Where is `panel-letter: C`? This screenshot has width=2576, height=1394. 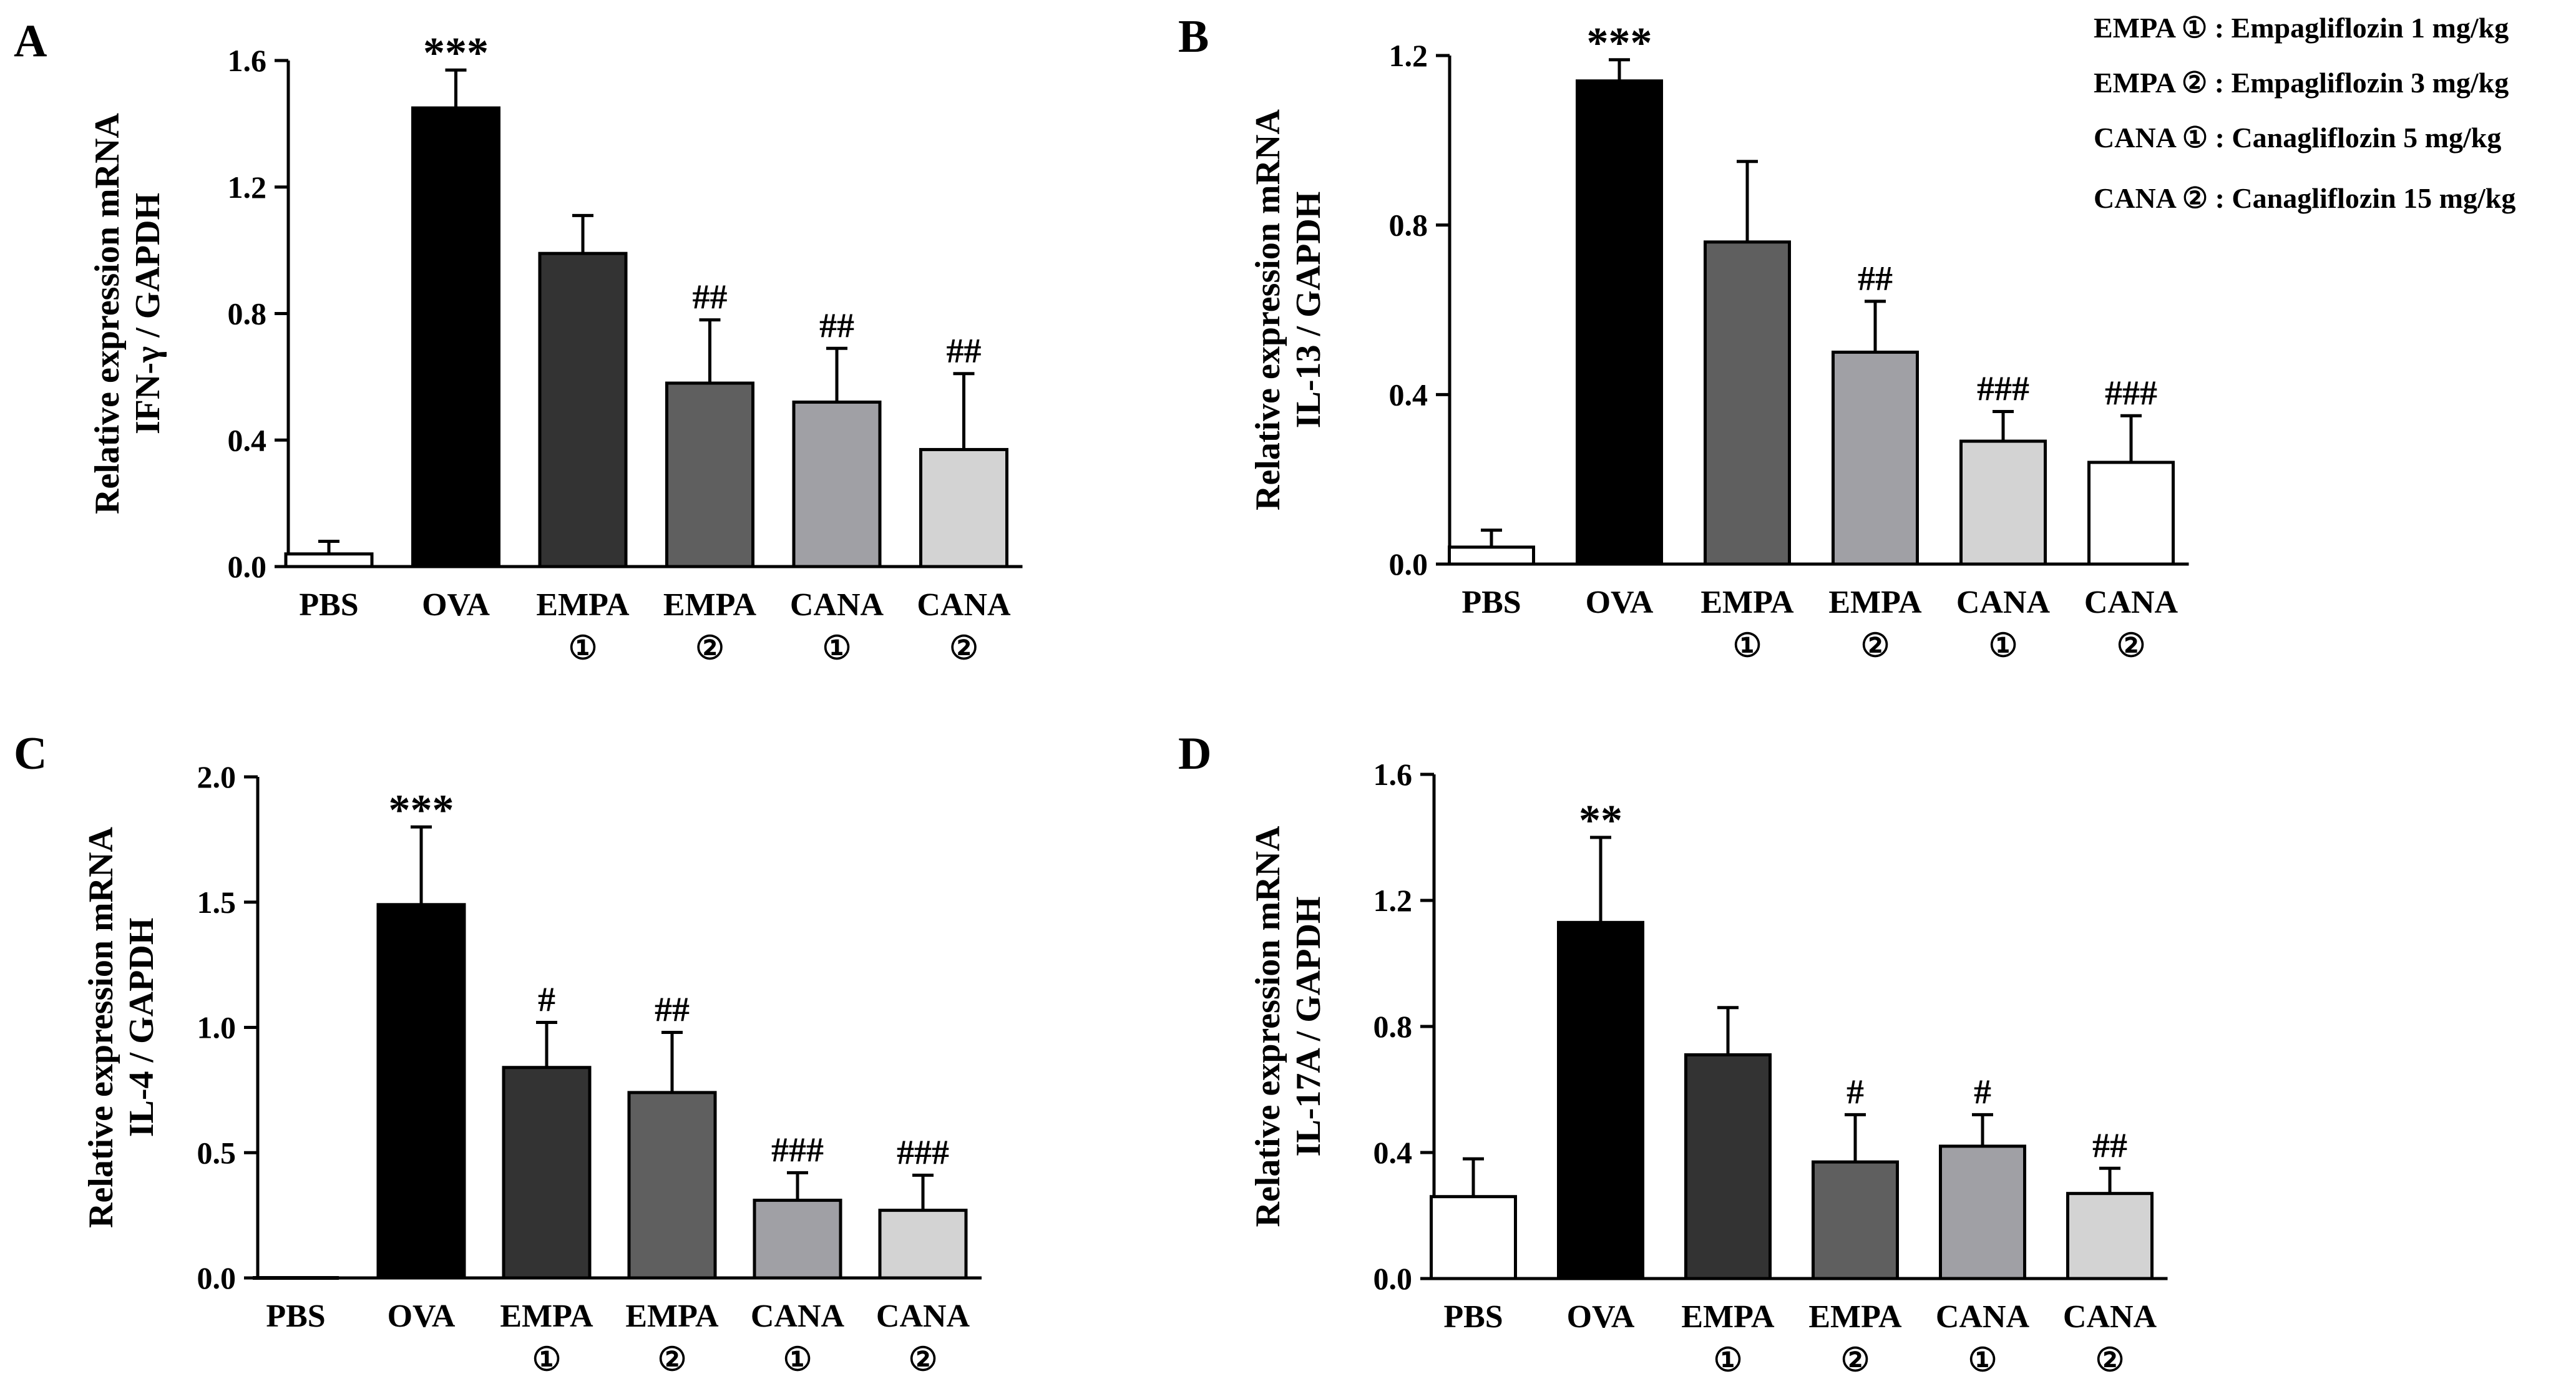 panel-letter: C is located at coordinates (30, 753).